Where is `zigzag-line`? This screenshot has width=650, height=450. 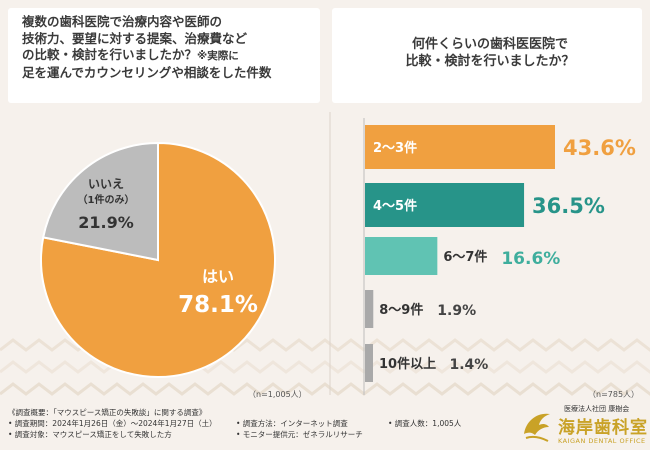 zigzag-line is located at coordinates (325, 389).